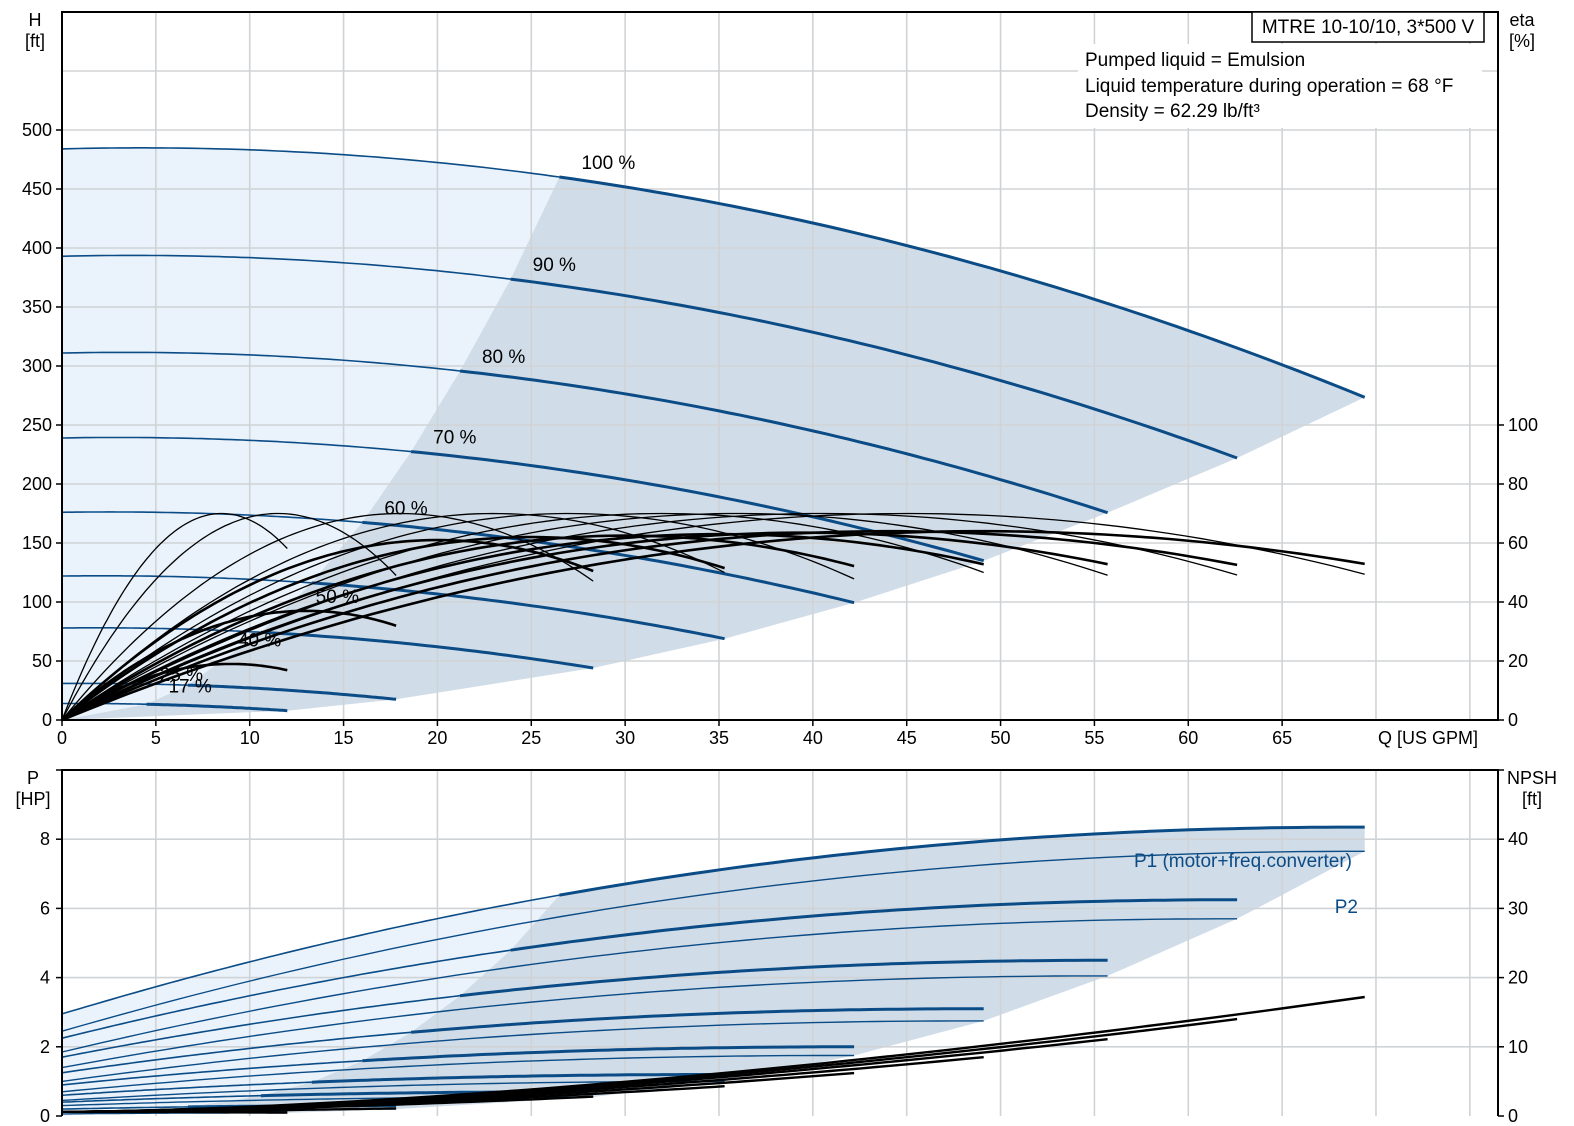  Describe the element at coordinates (1518, 839) in the screenshot. I see `y2-tick-label: 40` at that location.